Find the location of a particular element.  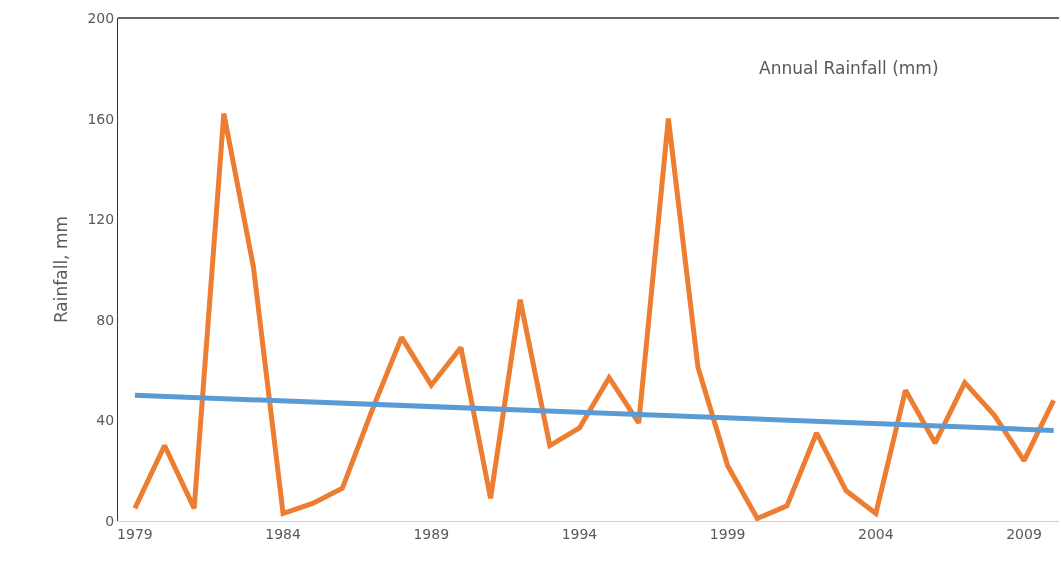

y-axis-title: Rainfall, mm is located at coordinates (61, 269).